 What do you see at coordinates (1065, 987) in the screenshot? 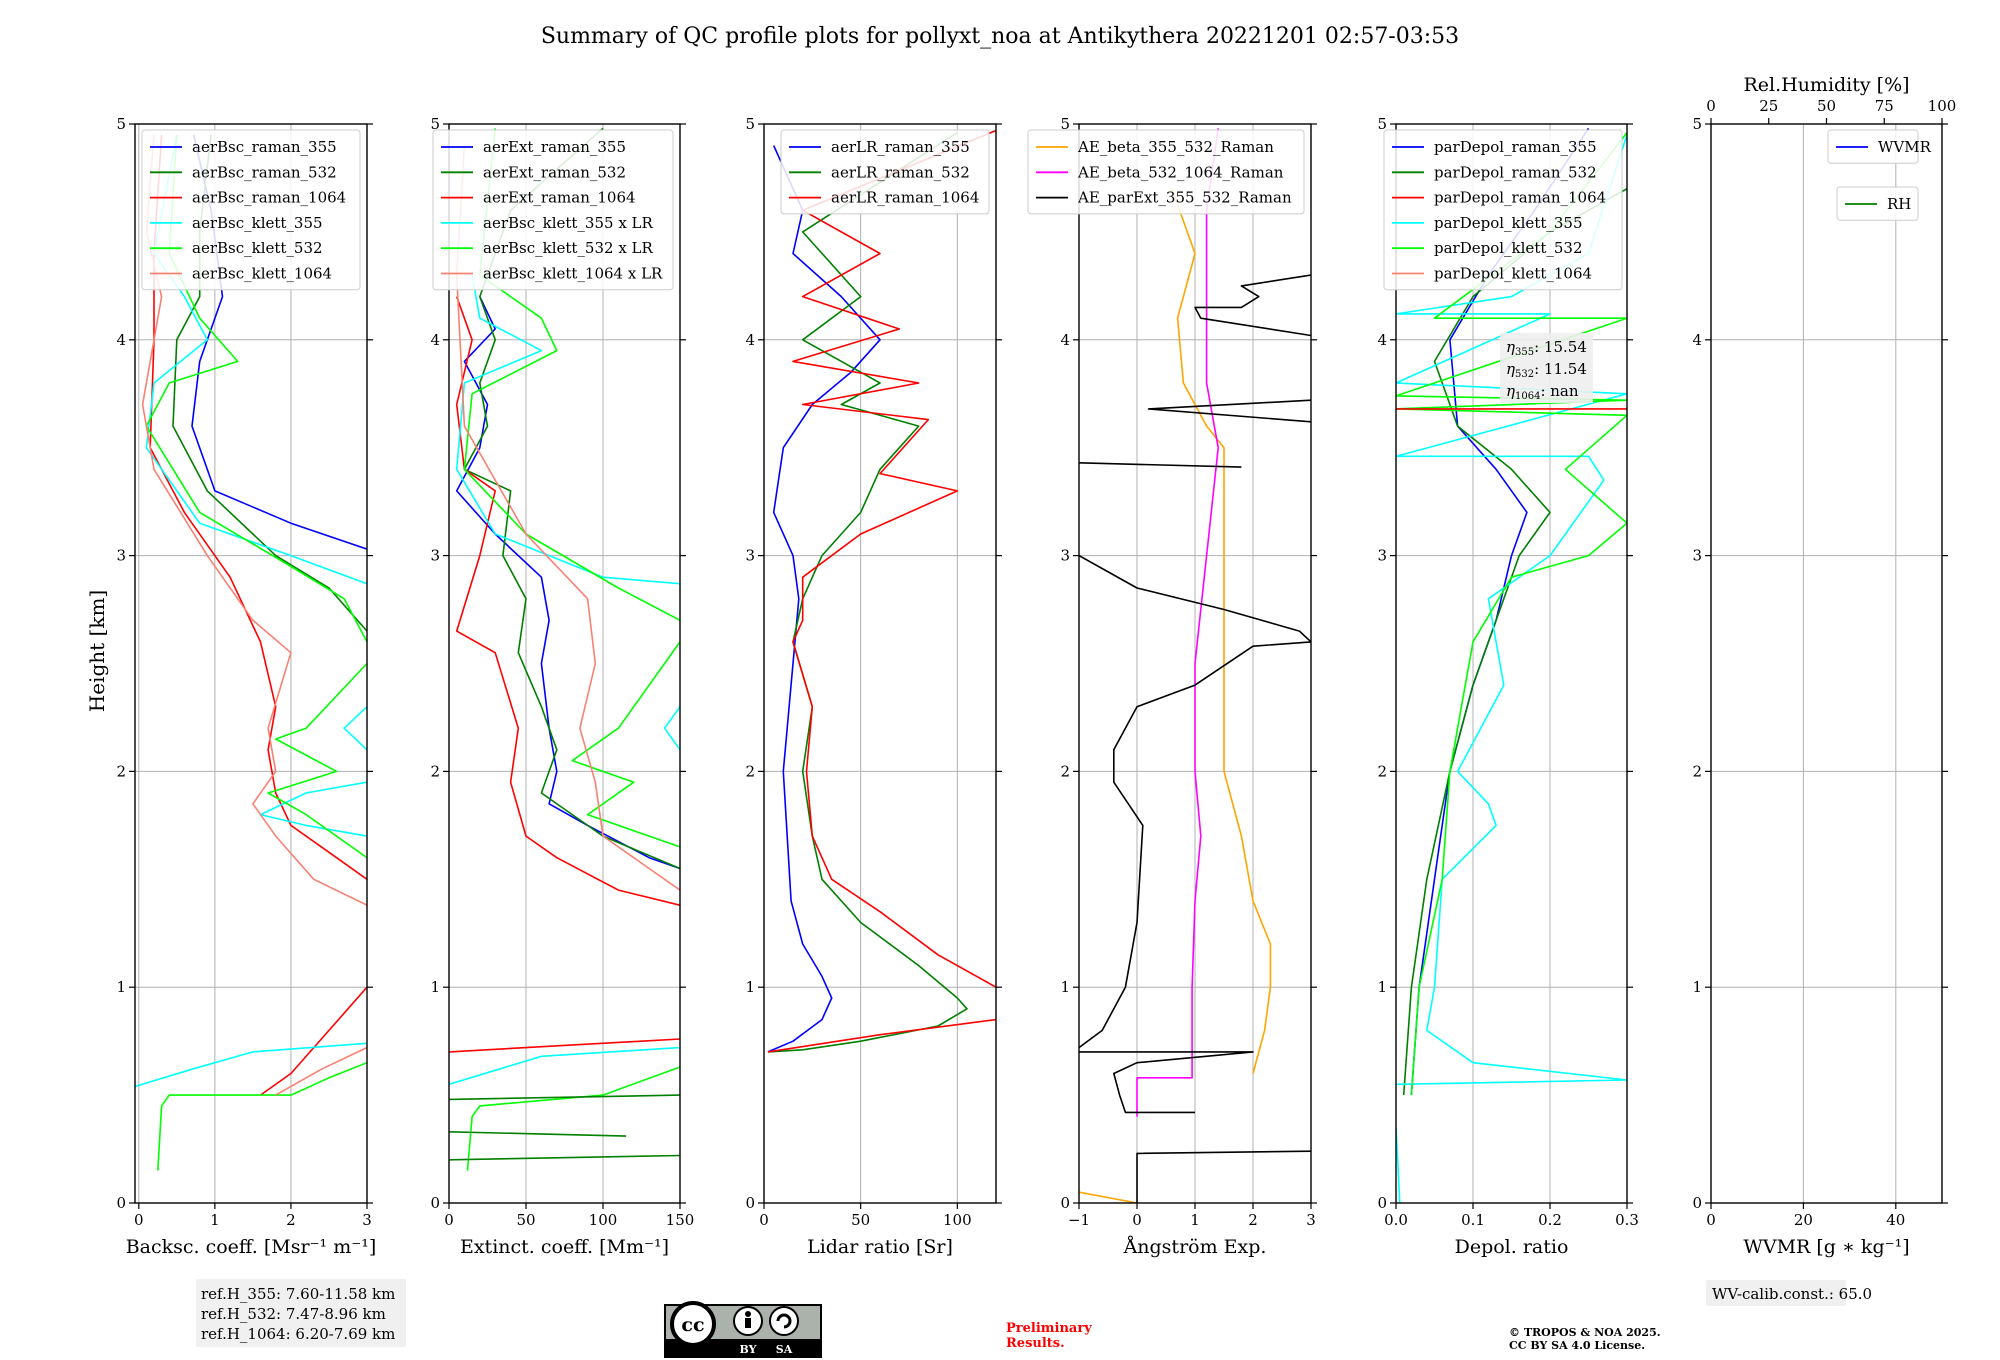
I see `ae-ytick-label: 1` at bounding box center [1065, 987].